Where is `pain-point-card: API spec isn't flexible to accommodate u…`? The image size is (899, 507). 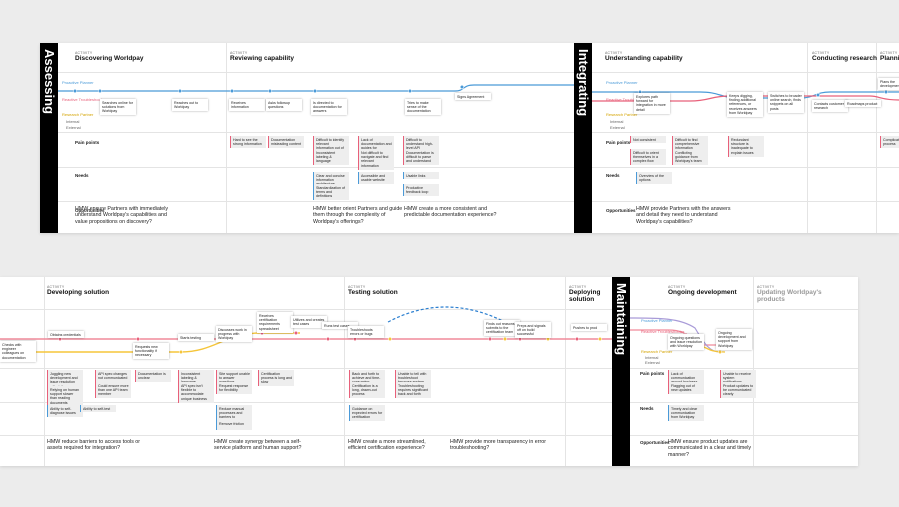
pain-point-card: API spec isn't flexible to accommodate u… is located at coordinates (196, 392).